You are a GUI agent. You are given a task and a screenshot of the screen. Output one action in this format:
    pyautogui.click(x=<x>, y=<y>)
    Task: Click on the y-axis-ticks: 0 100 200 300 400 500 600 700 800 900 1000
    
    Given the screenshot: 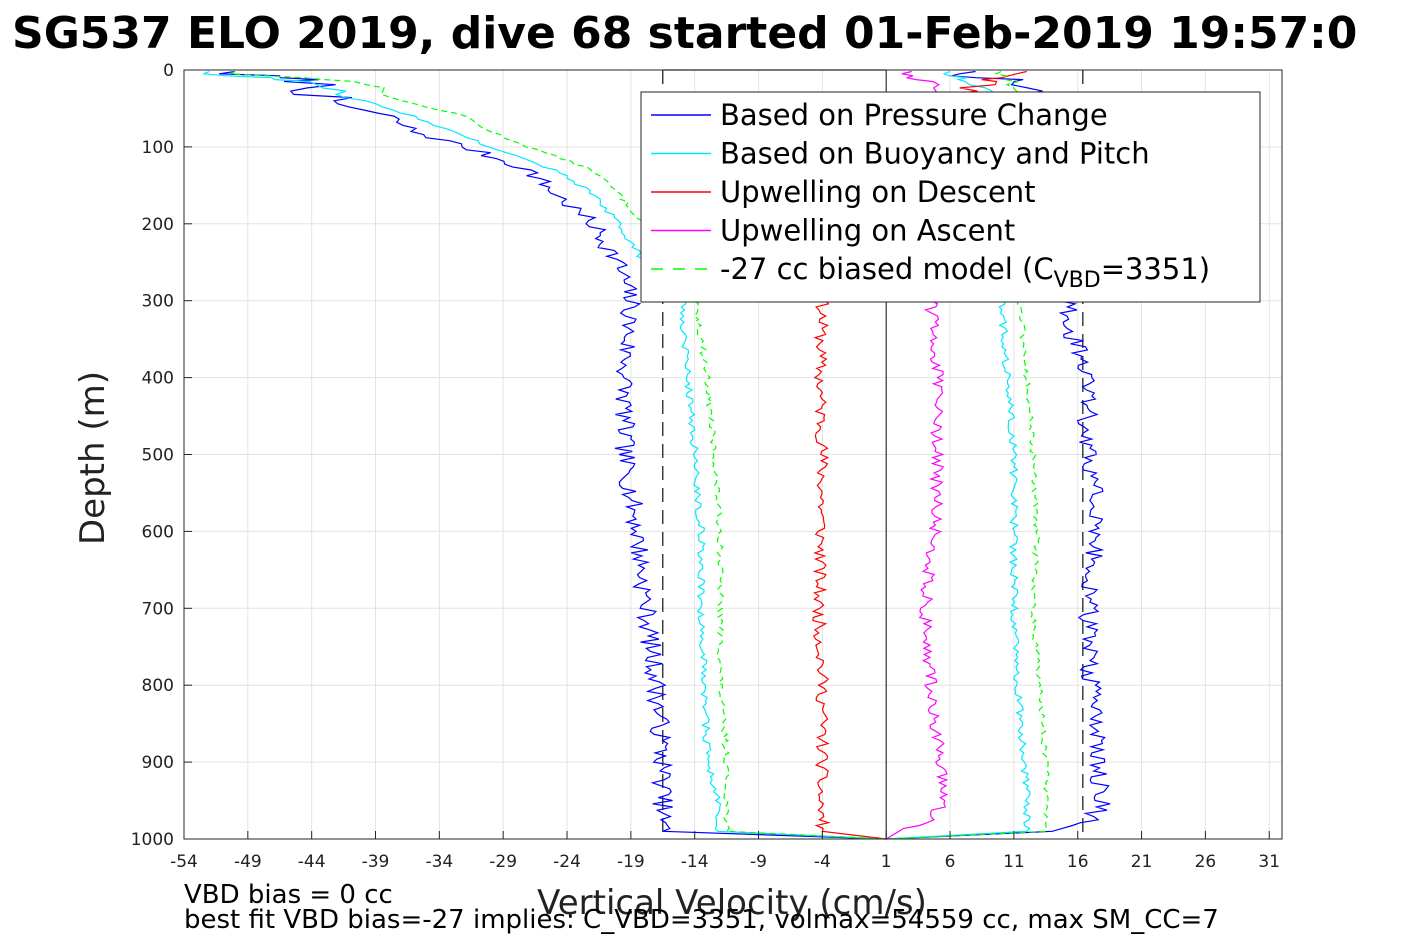 What is the action you would take?
    pyautogui.click(x=161, y=455)
    